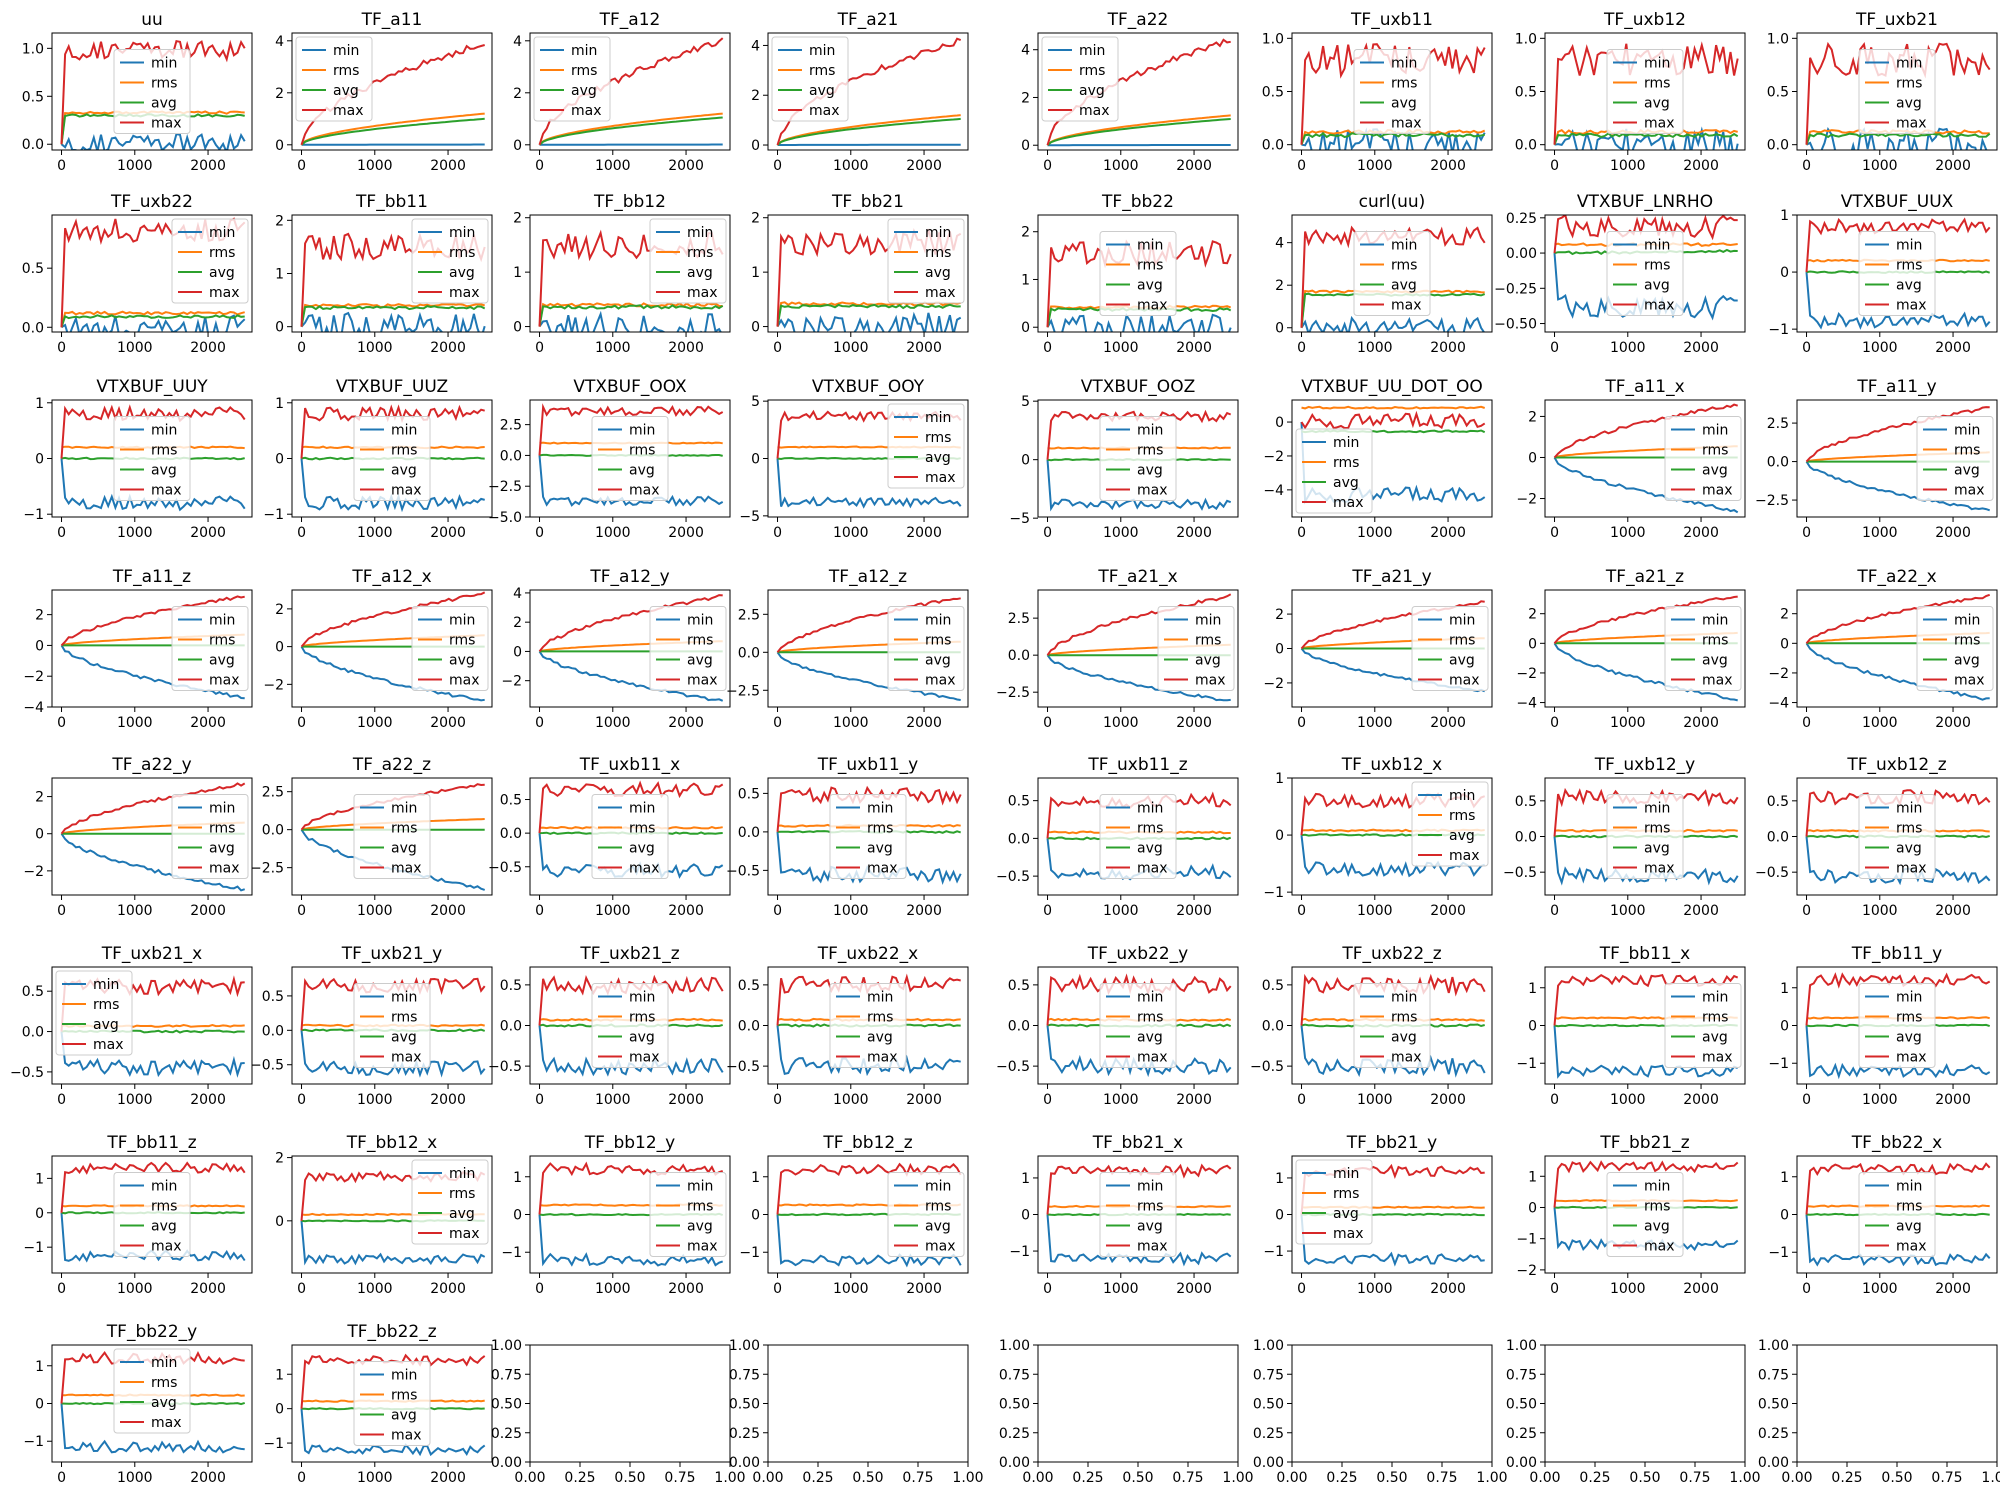  Describe the element at coordinates (1377, 92) in the screenshot. I see `subplot-6: TF_uxb11 0 1000 2000 0.0 0.5 1.0 min rms avg max` at that location.